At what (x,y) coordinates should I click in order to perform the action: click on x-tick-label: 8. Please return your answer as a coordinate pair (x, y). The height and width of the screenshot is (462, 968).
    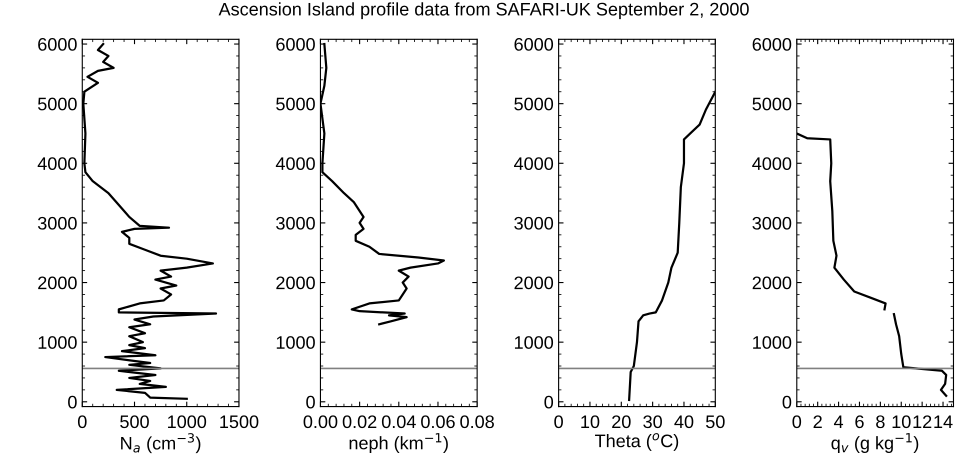
    Looking at the image, I should click on (880, 421).